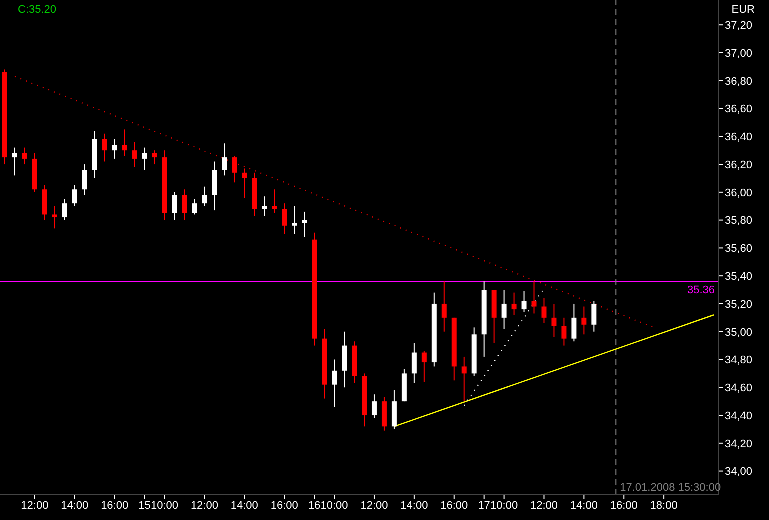  I want to click on y-tick-label: 36,20, so click(739, 165).